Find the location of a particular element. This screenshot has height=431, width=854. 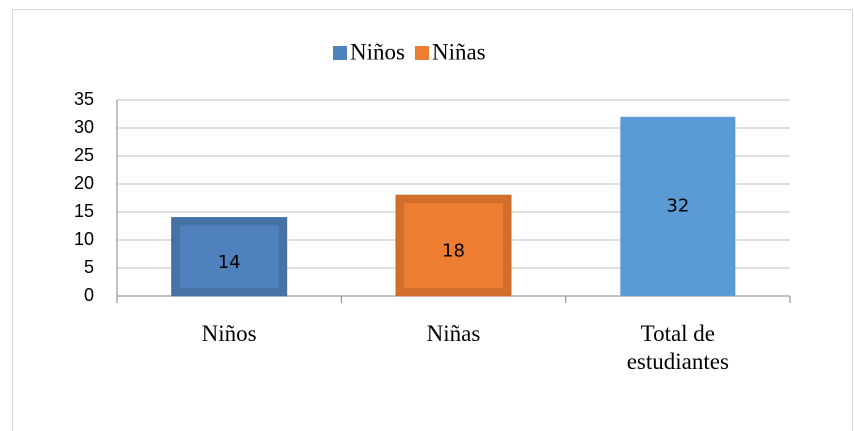

y-tick-label: 25 is located at coordinates (84, 155).